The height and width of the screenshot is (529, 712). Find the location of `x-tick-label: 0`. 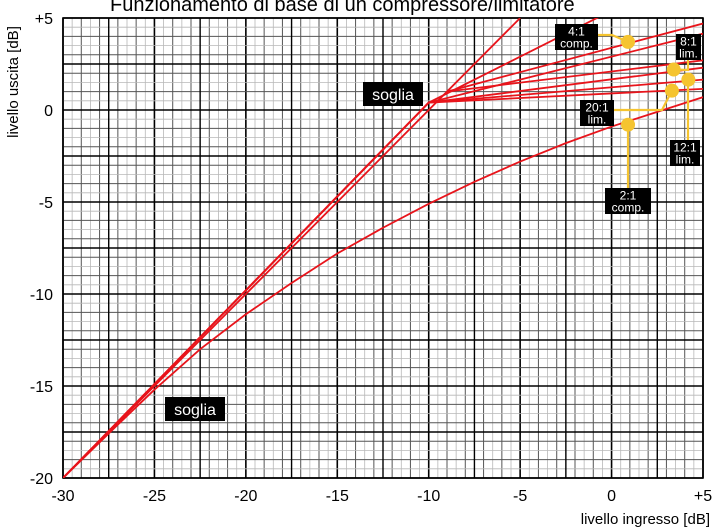

x-tick-label: 0 is located at coordinates (611, 496).